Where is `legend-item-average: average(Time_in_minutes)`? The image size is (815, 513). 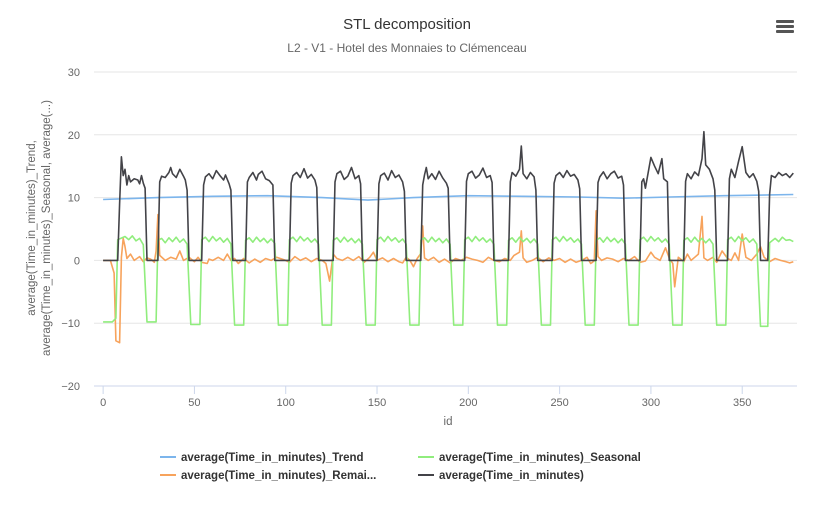 legend-item-average: average(Time_in_minutes) is located at coordinates (501, 476).